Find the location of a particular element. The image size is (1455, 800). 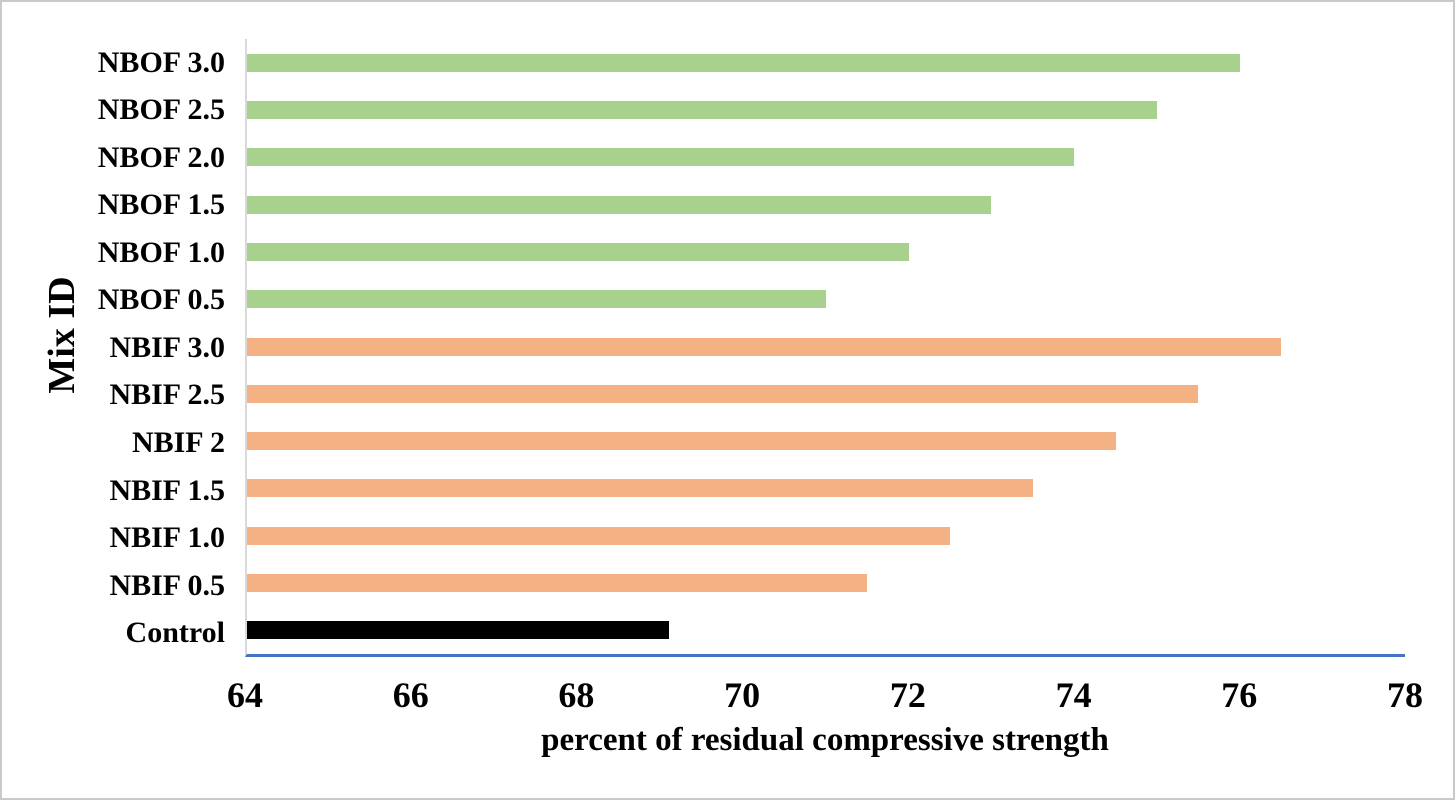

bar-control is located at coordinates (458, 630).